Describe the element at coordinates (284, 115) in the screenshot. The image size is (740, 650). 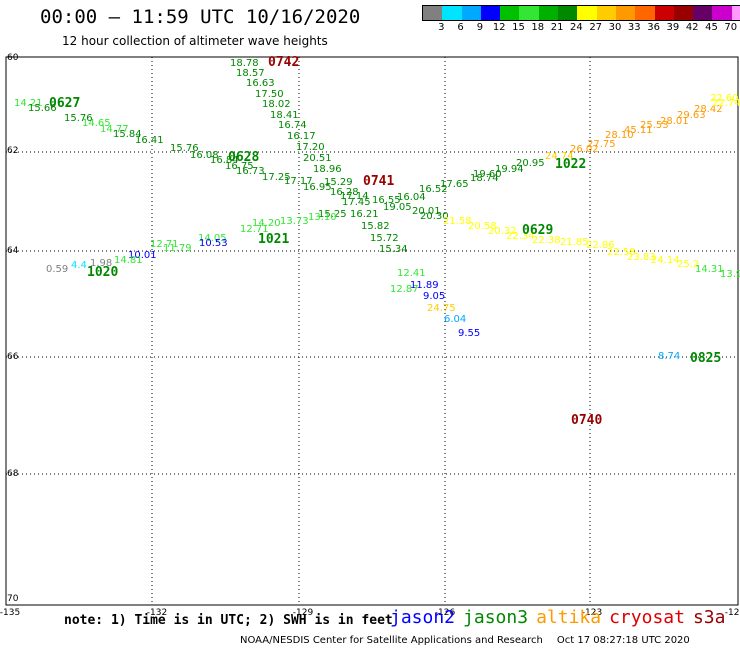
I see `wave-height-label: 18.41` at that location.